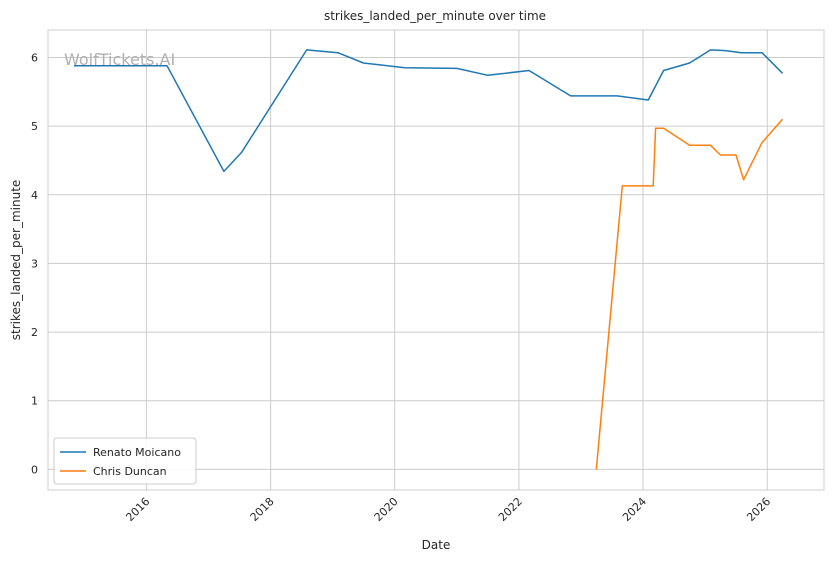 This screenshot has width=832, height=561. I want to click on legend-box, so click(125, 461).